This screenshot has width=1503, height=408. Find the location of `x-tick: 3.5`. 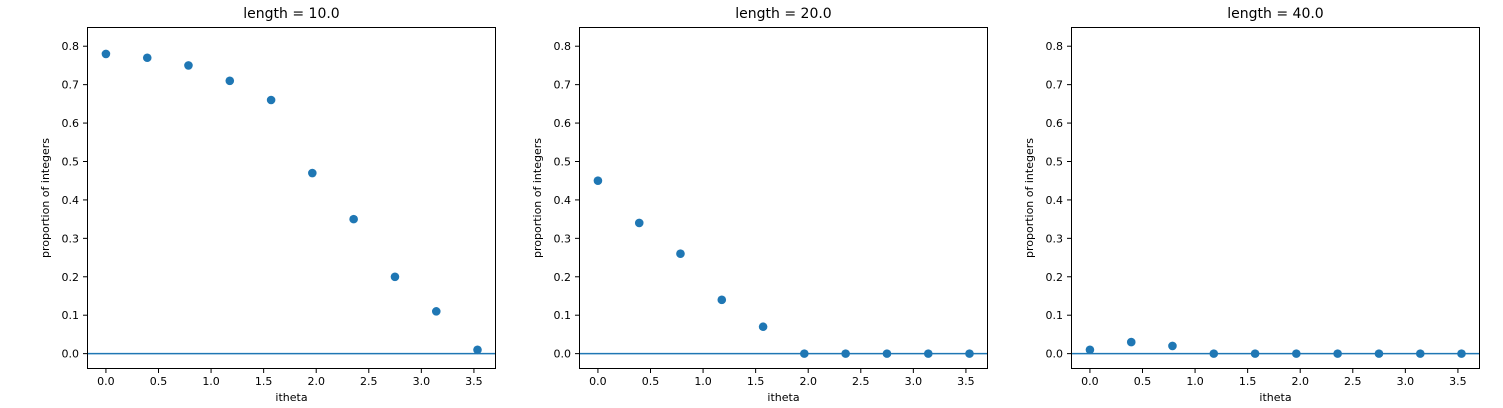

x-tick: 3.5 is located at coordinates (474, 378).